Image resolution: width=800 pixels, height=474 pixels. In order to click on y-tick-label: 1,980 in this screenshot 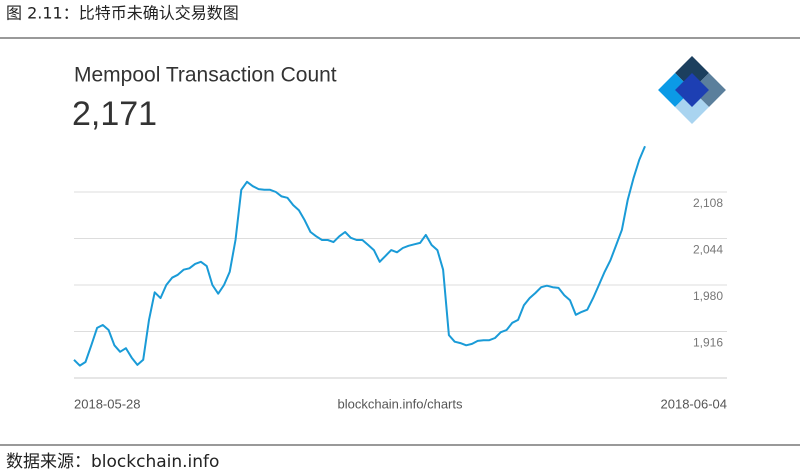, I will do `click(708, 296)`.